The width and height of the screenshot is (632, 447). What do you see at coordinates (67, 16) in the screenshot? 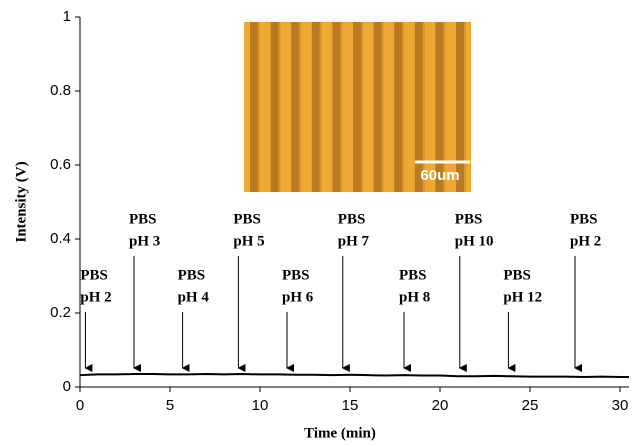
I see `y-tick-label: 1` at bounding box center [67, 16].